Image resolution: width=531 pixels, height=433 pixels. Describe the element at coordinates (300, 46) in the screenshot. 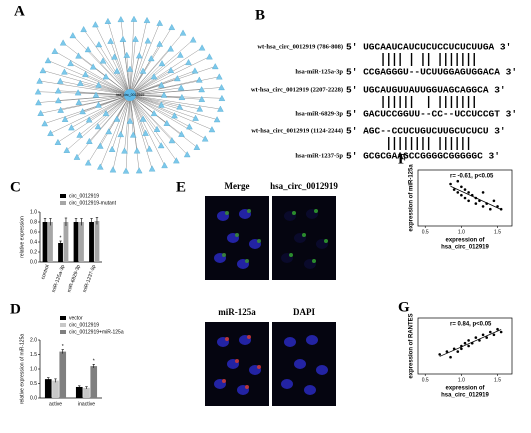

I see `target-name: wt-hsa_circ_0012919 (786-808)` at that location.